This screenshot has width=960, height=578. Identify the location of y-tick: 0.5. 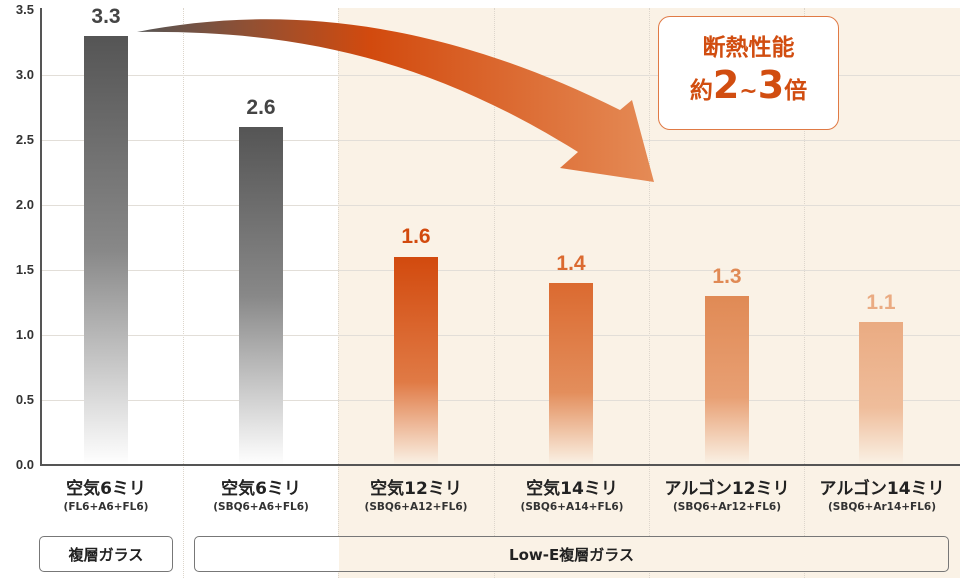
(24, 399).